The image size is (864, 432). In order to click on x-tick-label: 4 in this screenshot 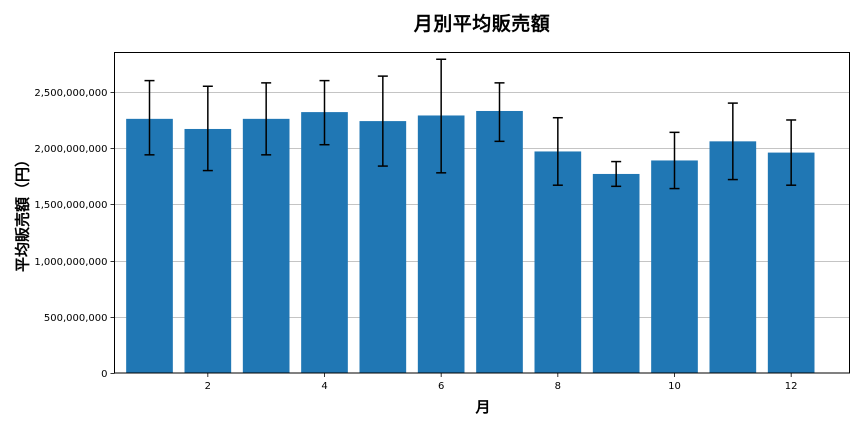, I will do `click(324, 386)`.